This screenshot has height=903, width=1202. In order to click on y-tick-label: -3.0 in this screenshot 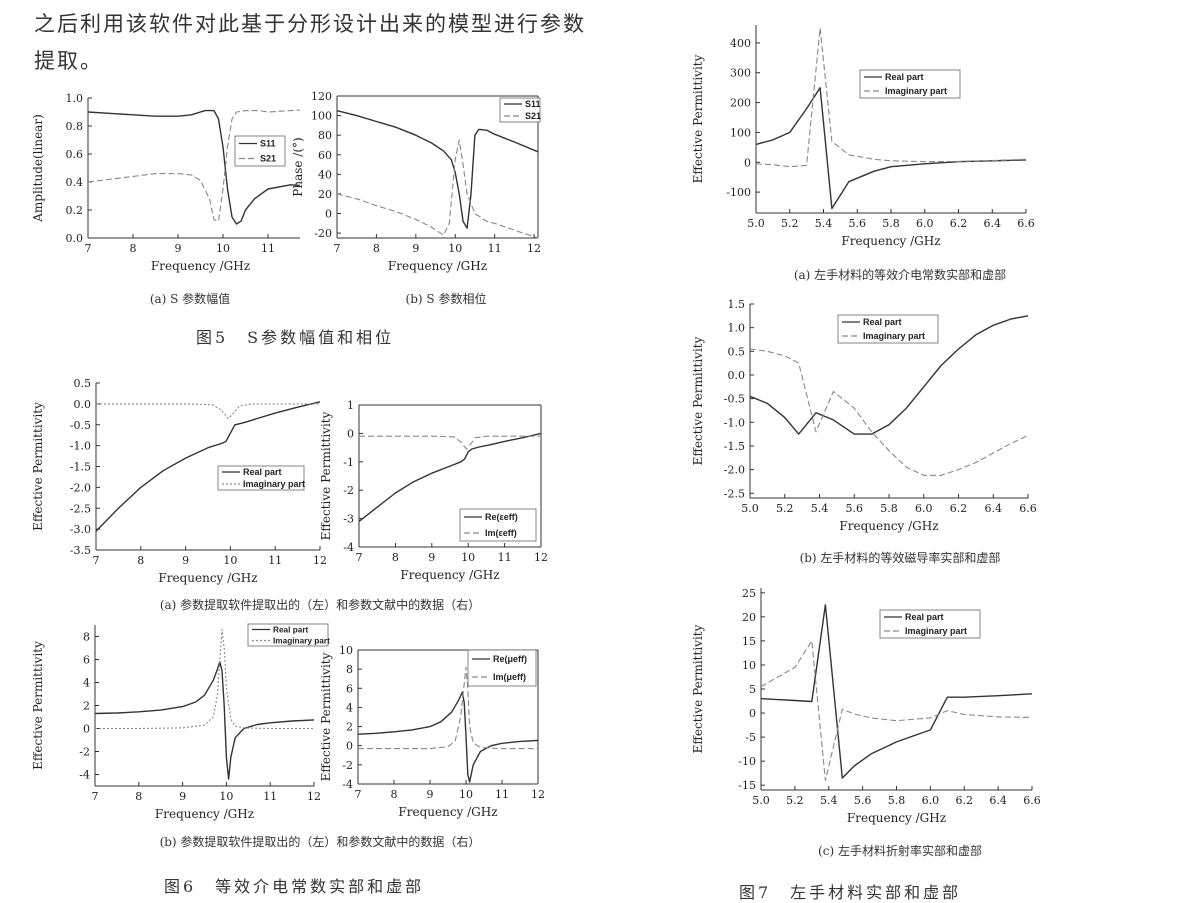, I will do `click(80, 529)`.